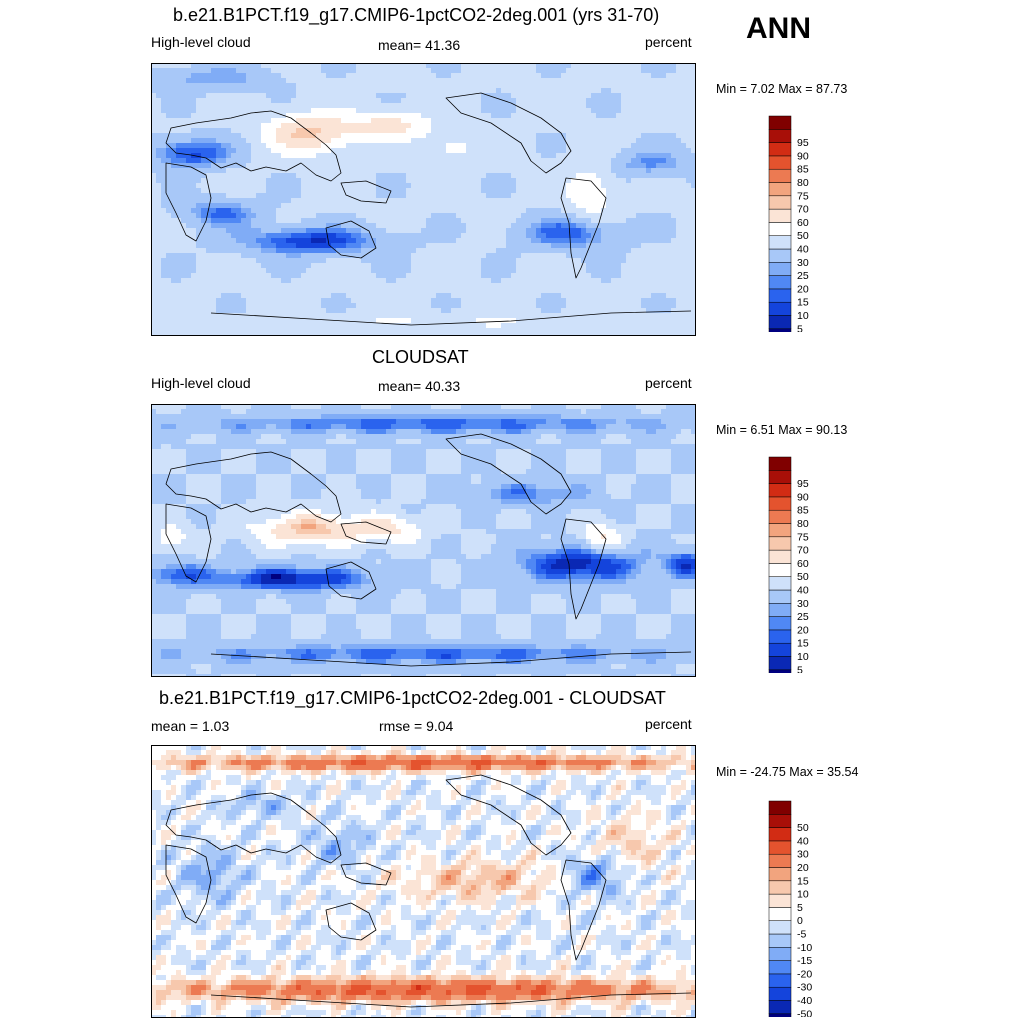 The height and width of the screenshot is (1024, 1024). I want to click on colorbar-tick-label: -15, so click(804, 961).